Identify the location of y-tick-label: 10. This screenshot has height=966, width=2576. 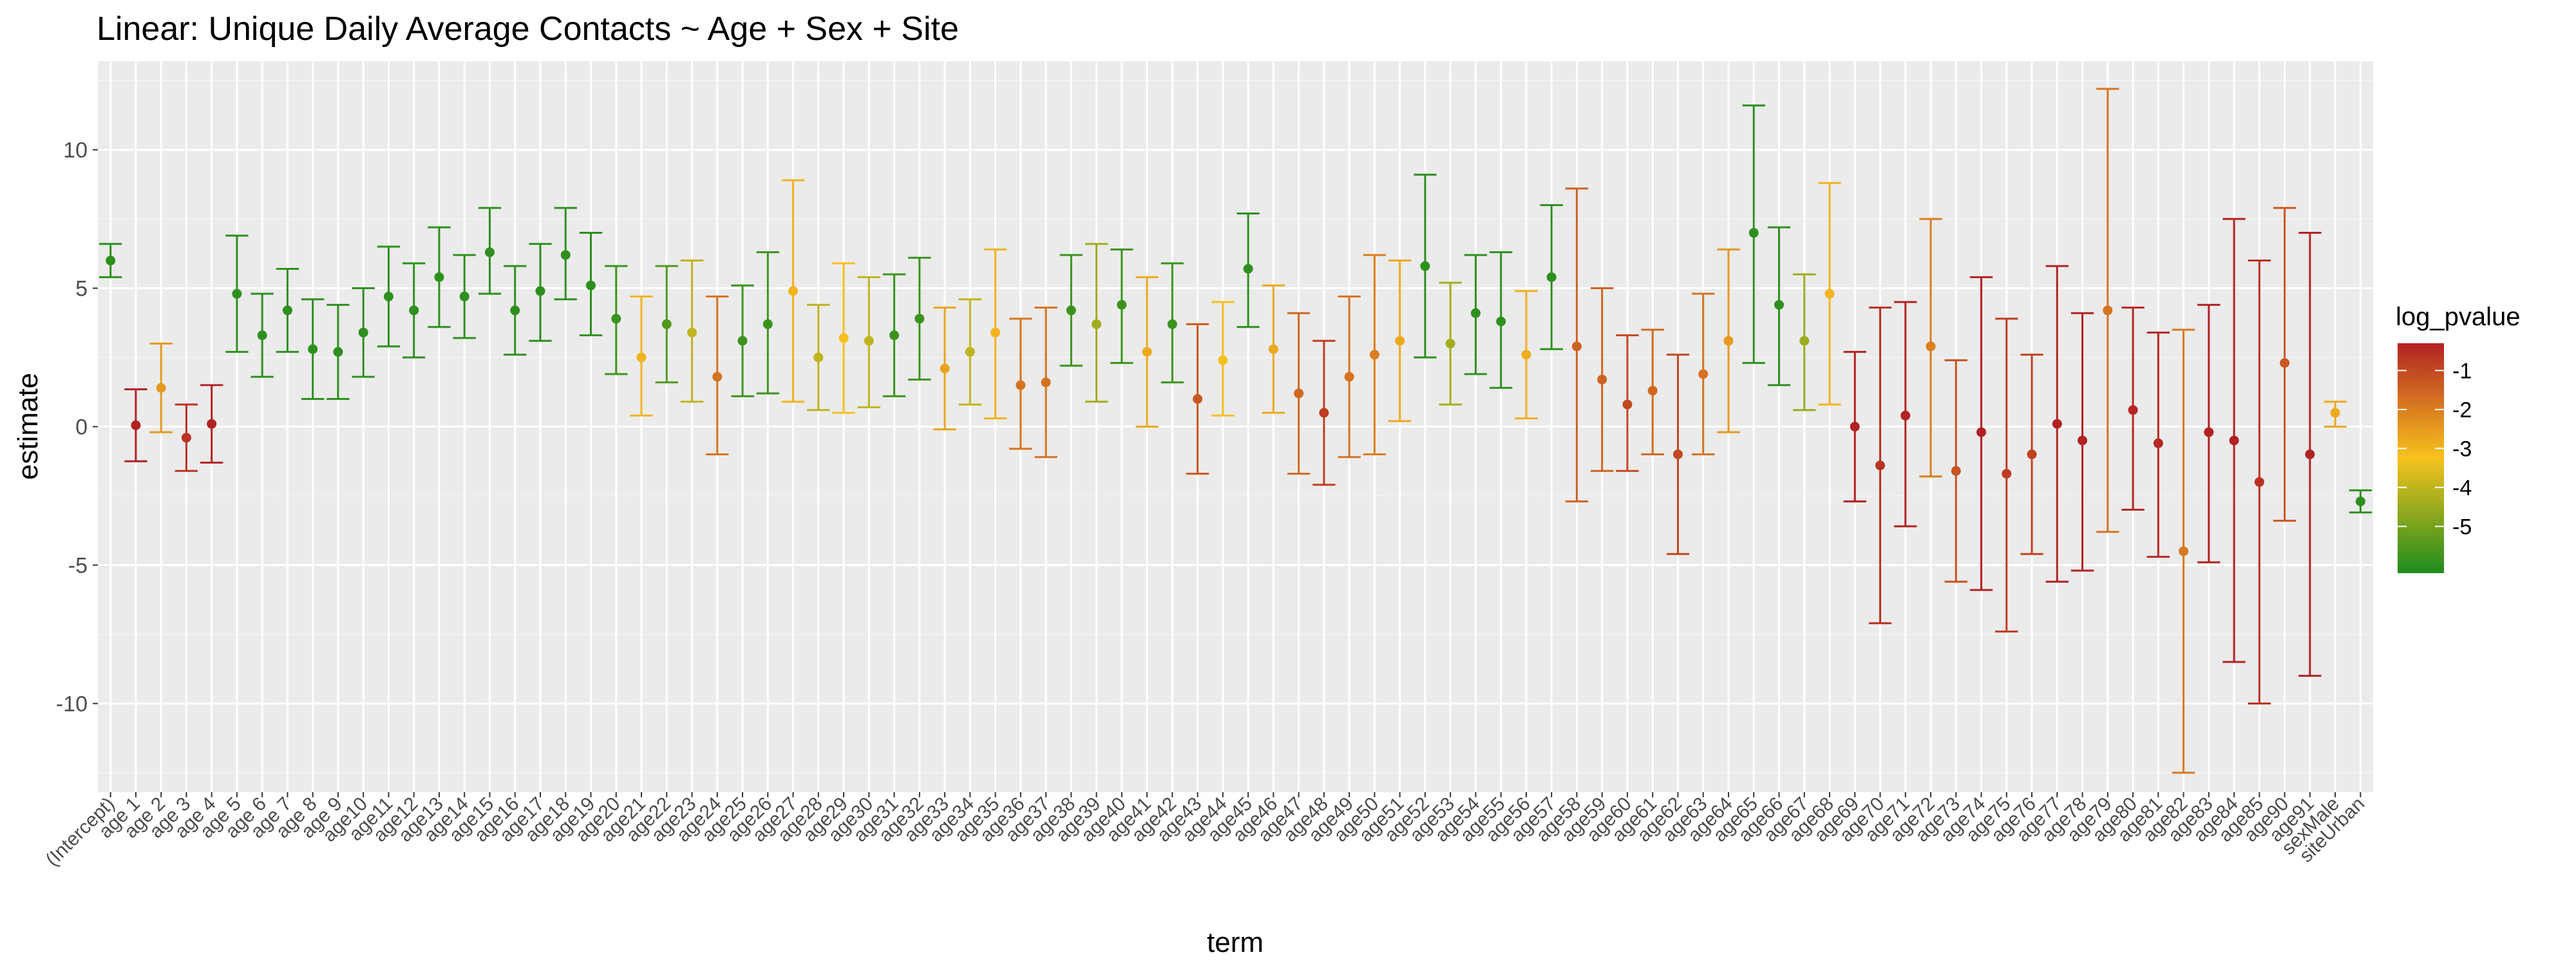
(75, 151).